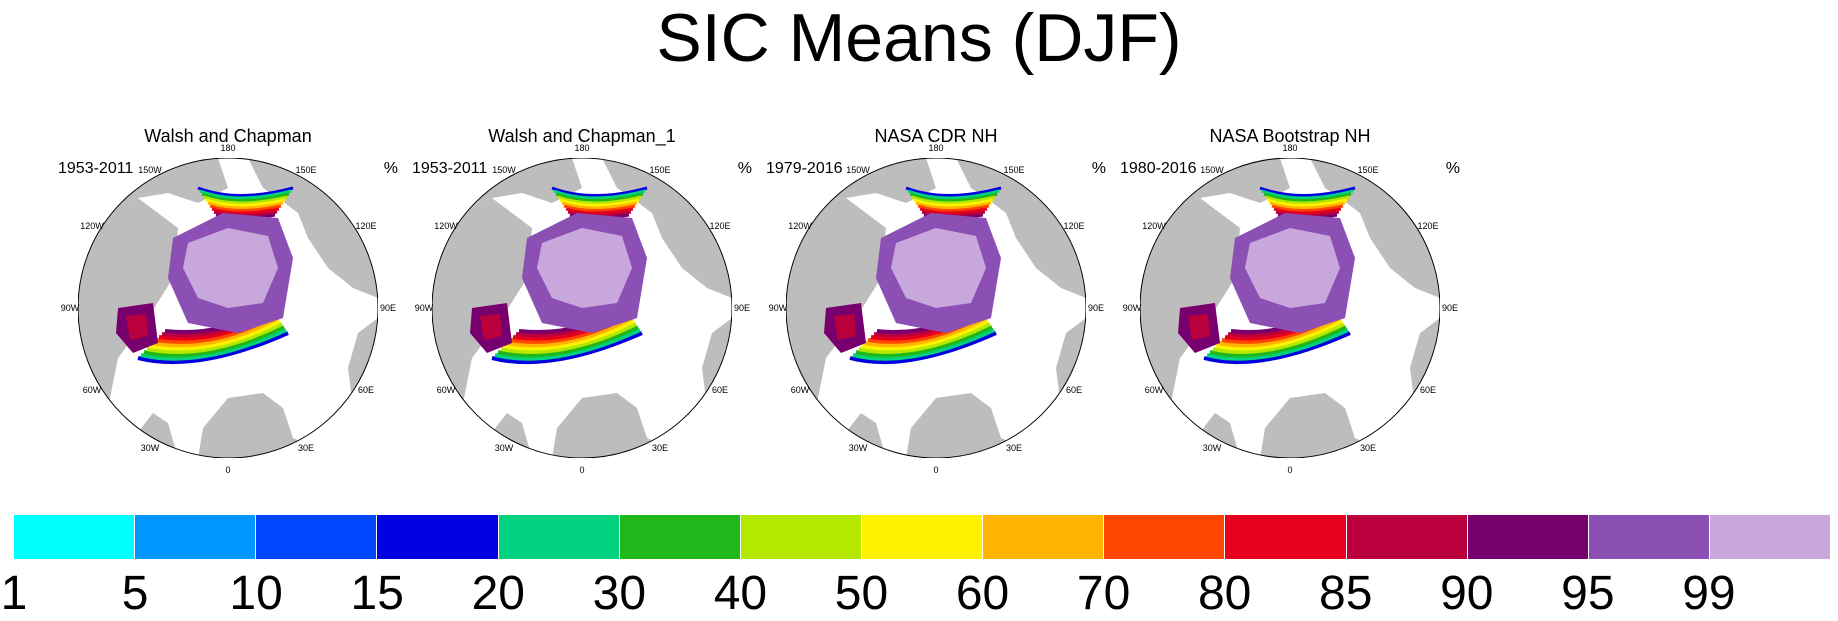 Image resolution: width=1838 pixels, height=621 pixels. Describe the element at coordinates (919, 38) in the screenshot. I see `figure-title: SIC Means (DJF)` at that location.